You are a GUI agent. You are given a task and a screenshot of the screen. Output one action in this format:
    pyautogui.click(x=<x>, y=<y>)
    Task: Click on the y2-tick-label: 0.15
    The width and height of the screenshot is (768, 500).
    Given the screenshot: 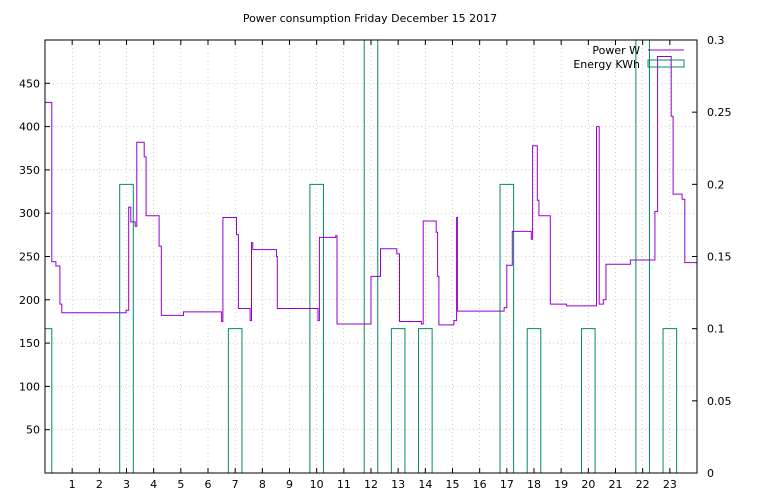 What is the action you would take?
    pyautogui.click(x=719, y=257)
    